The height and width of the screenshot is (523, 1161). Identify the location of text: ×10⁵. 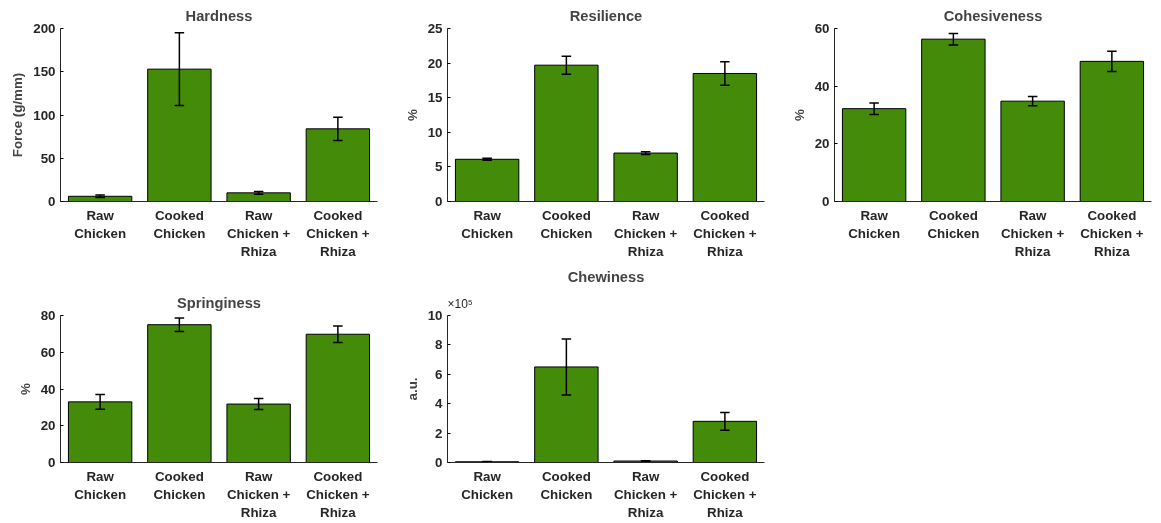
(460, 303).